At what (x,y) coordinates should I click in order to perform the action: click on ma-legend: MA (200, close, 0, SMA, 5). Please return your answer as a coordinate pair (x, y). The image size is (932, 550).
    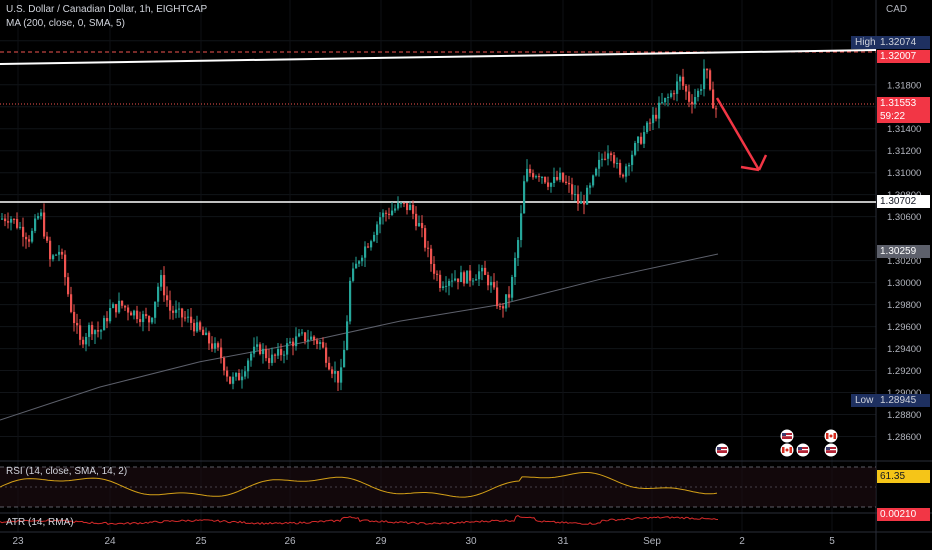
    Looking at the image, I should click on (65, 23).